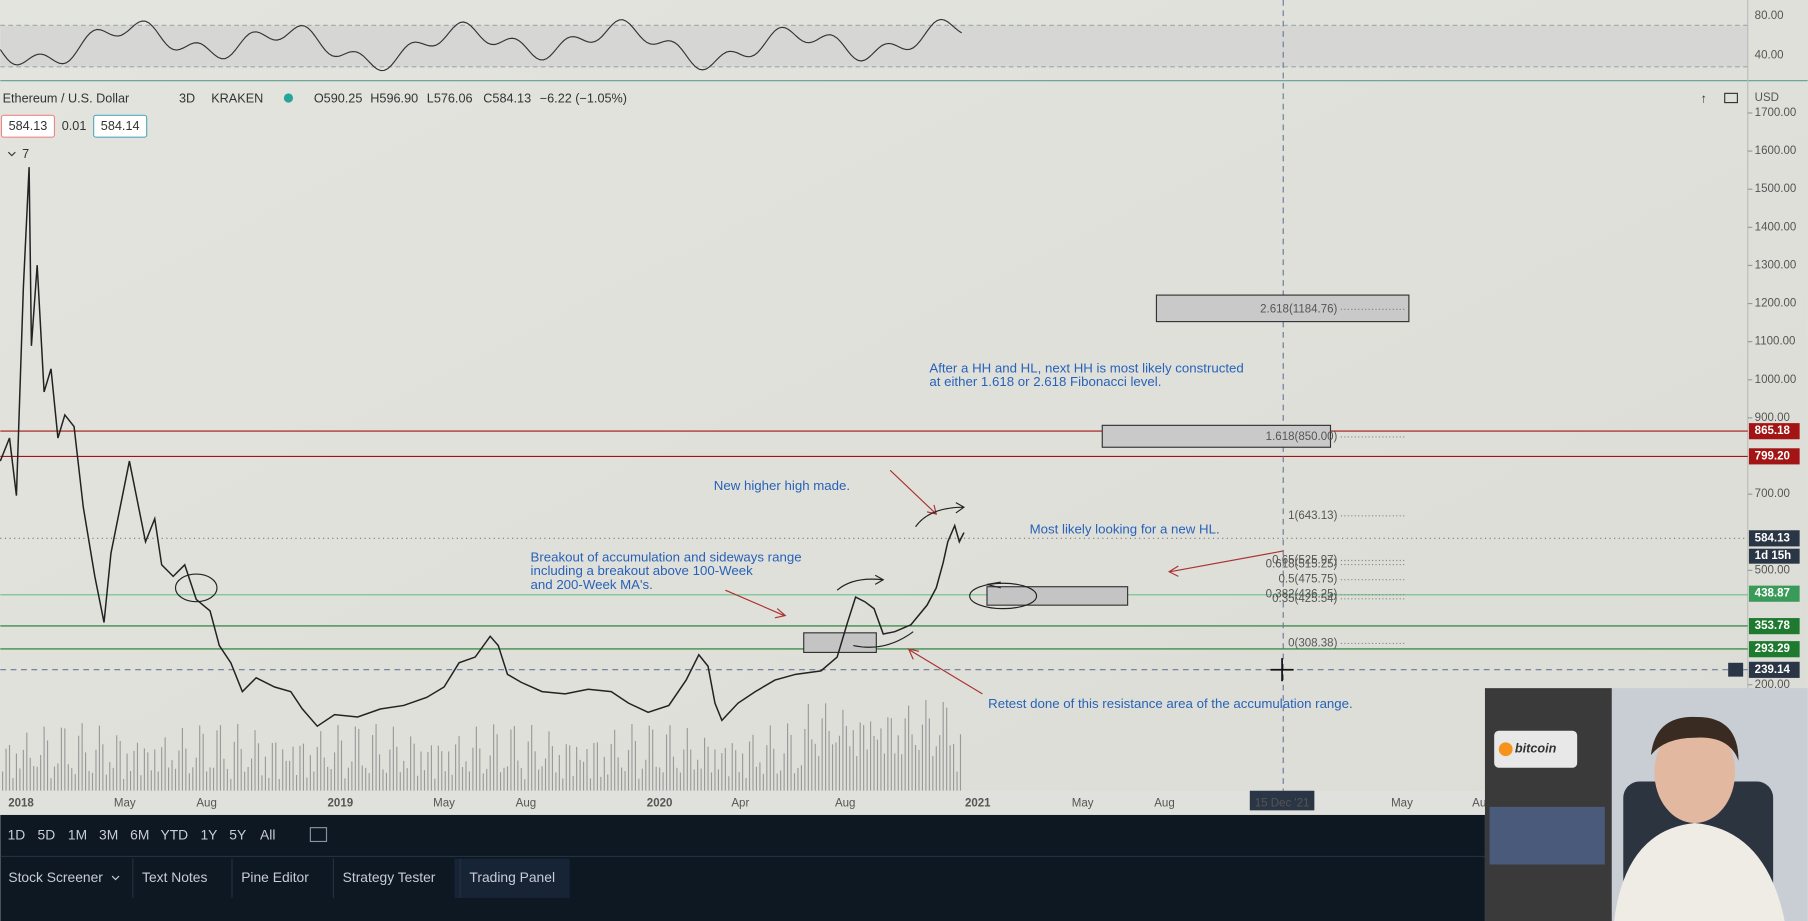 This screenshot has height=921, width=1808. Describe the element at coordinates (338, 98) in the screenshot. I see `ohlc-open: O590.25` at that location.